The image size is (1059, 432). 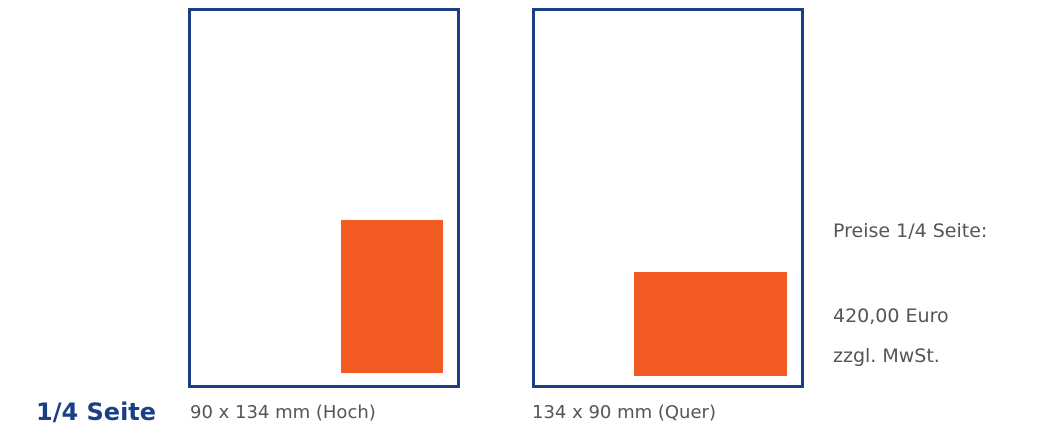 I want to click on caption-landscape: 134 x 90 mm (Quer), so click(x=624, y=412).